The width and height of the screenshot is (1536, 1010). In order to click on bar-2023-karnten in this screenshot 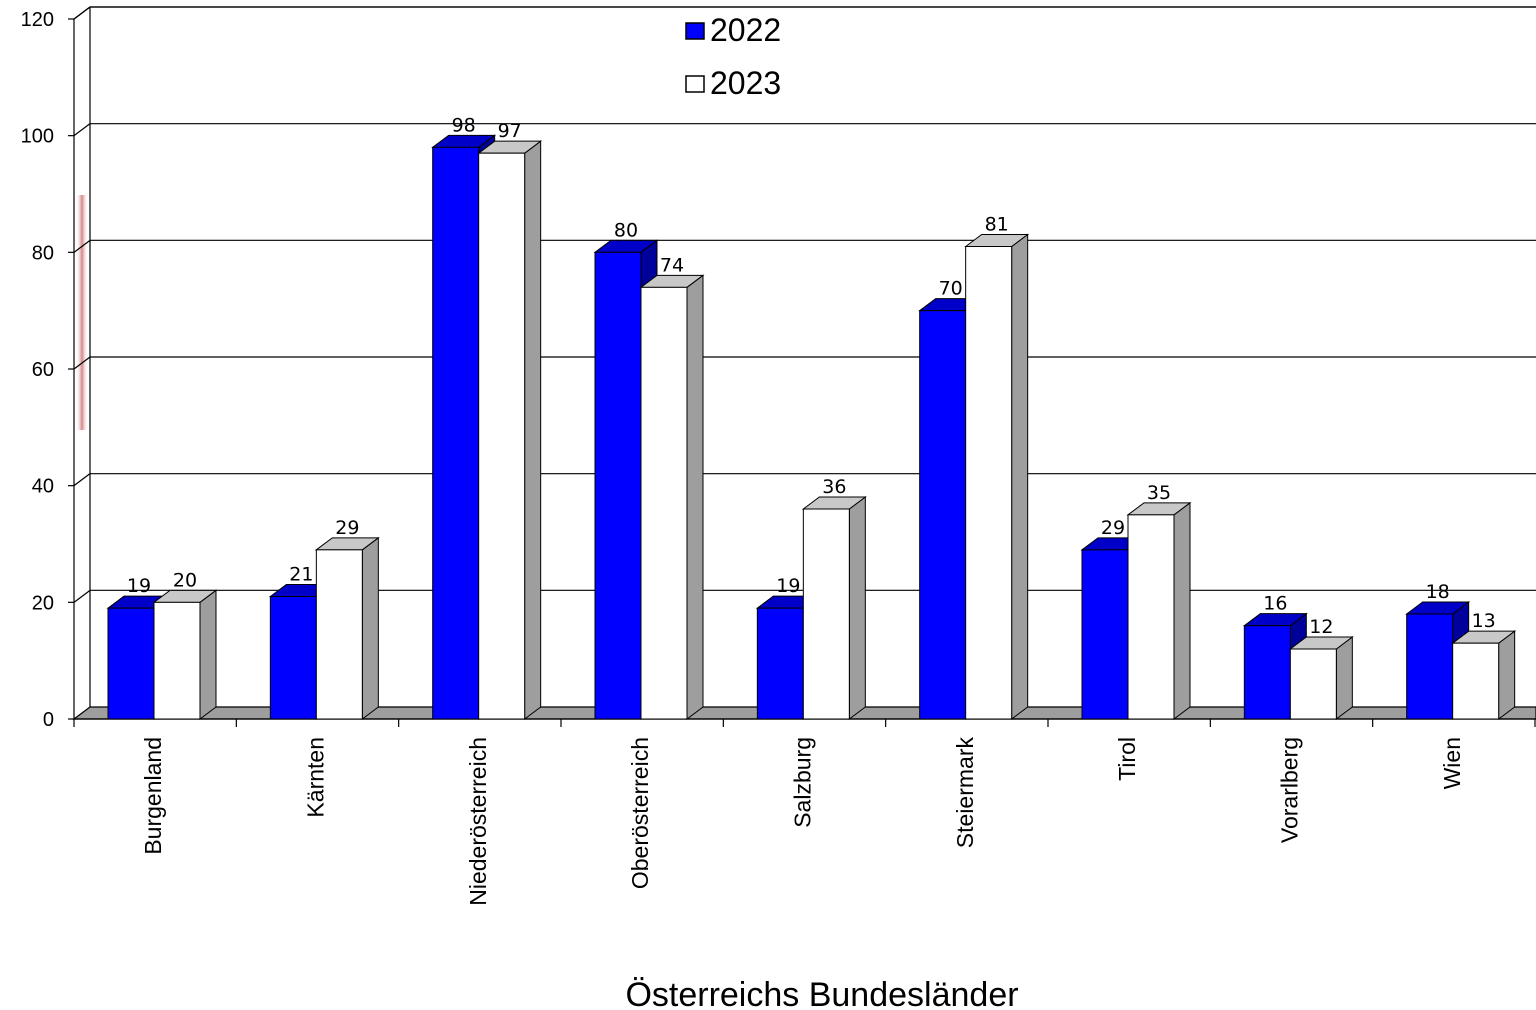, I will do `click(347, 628)`.